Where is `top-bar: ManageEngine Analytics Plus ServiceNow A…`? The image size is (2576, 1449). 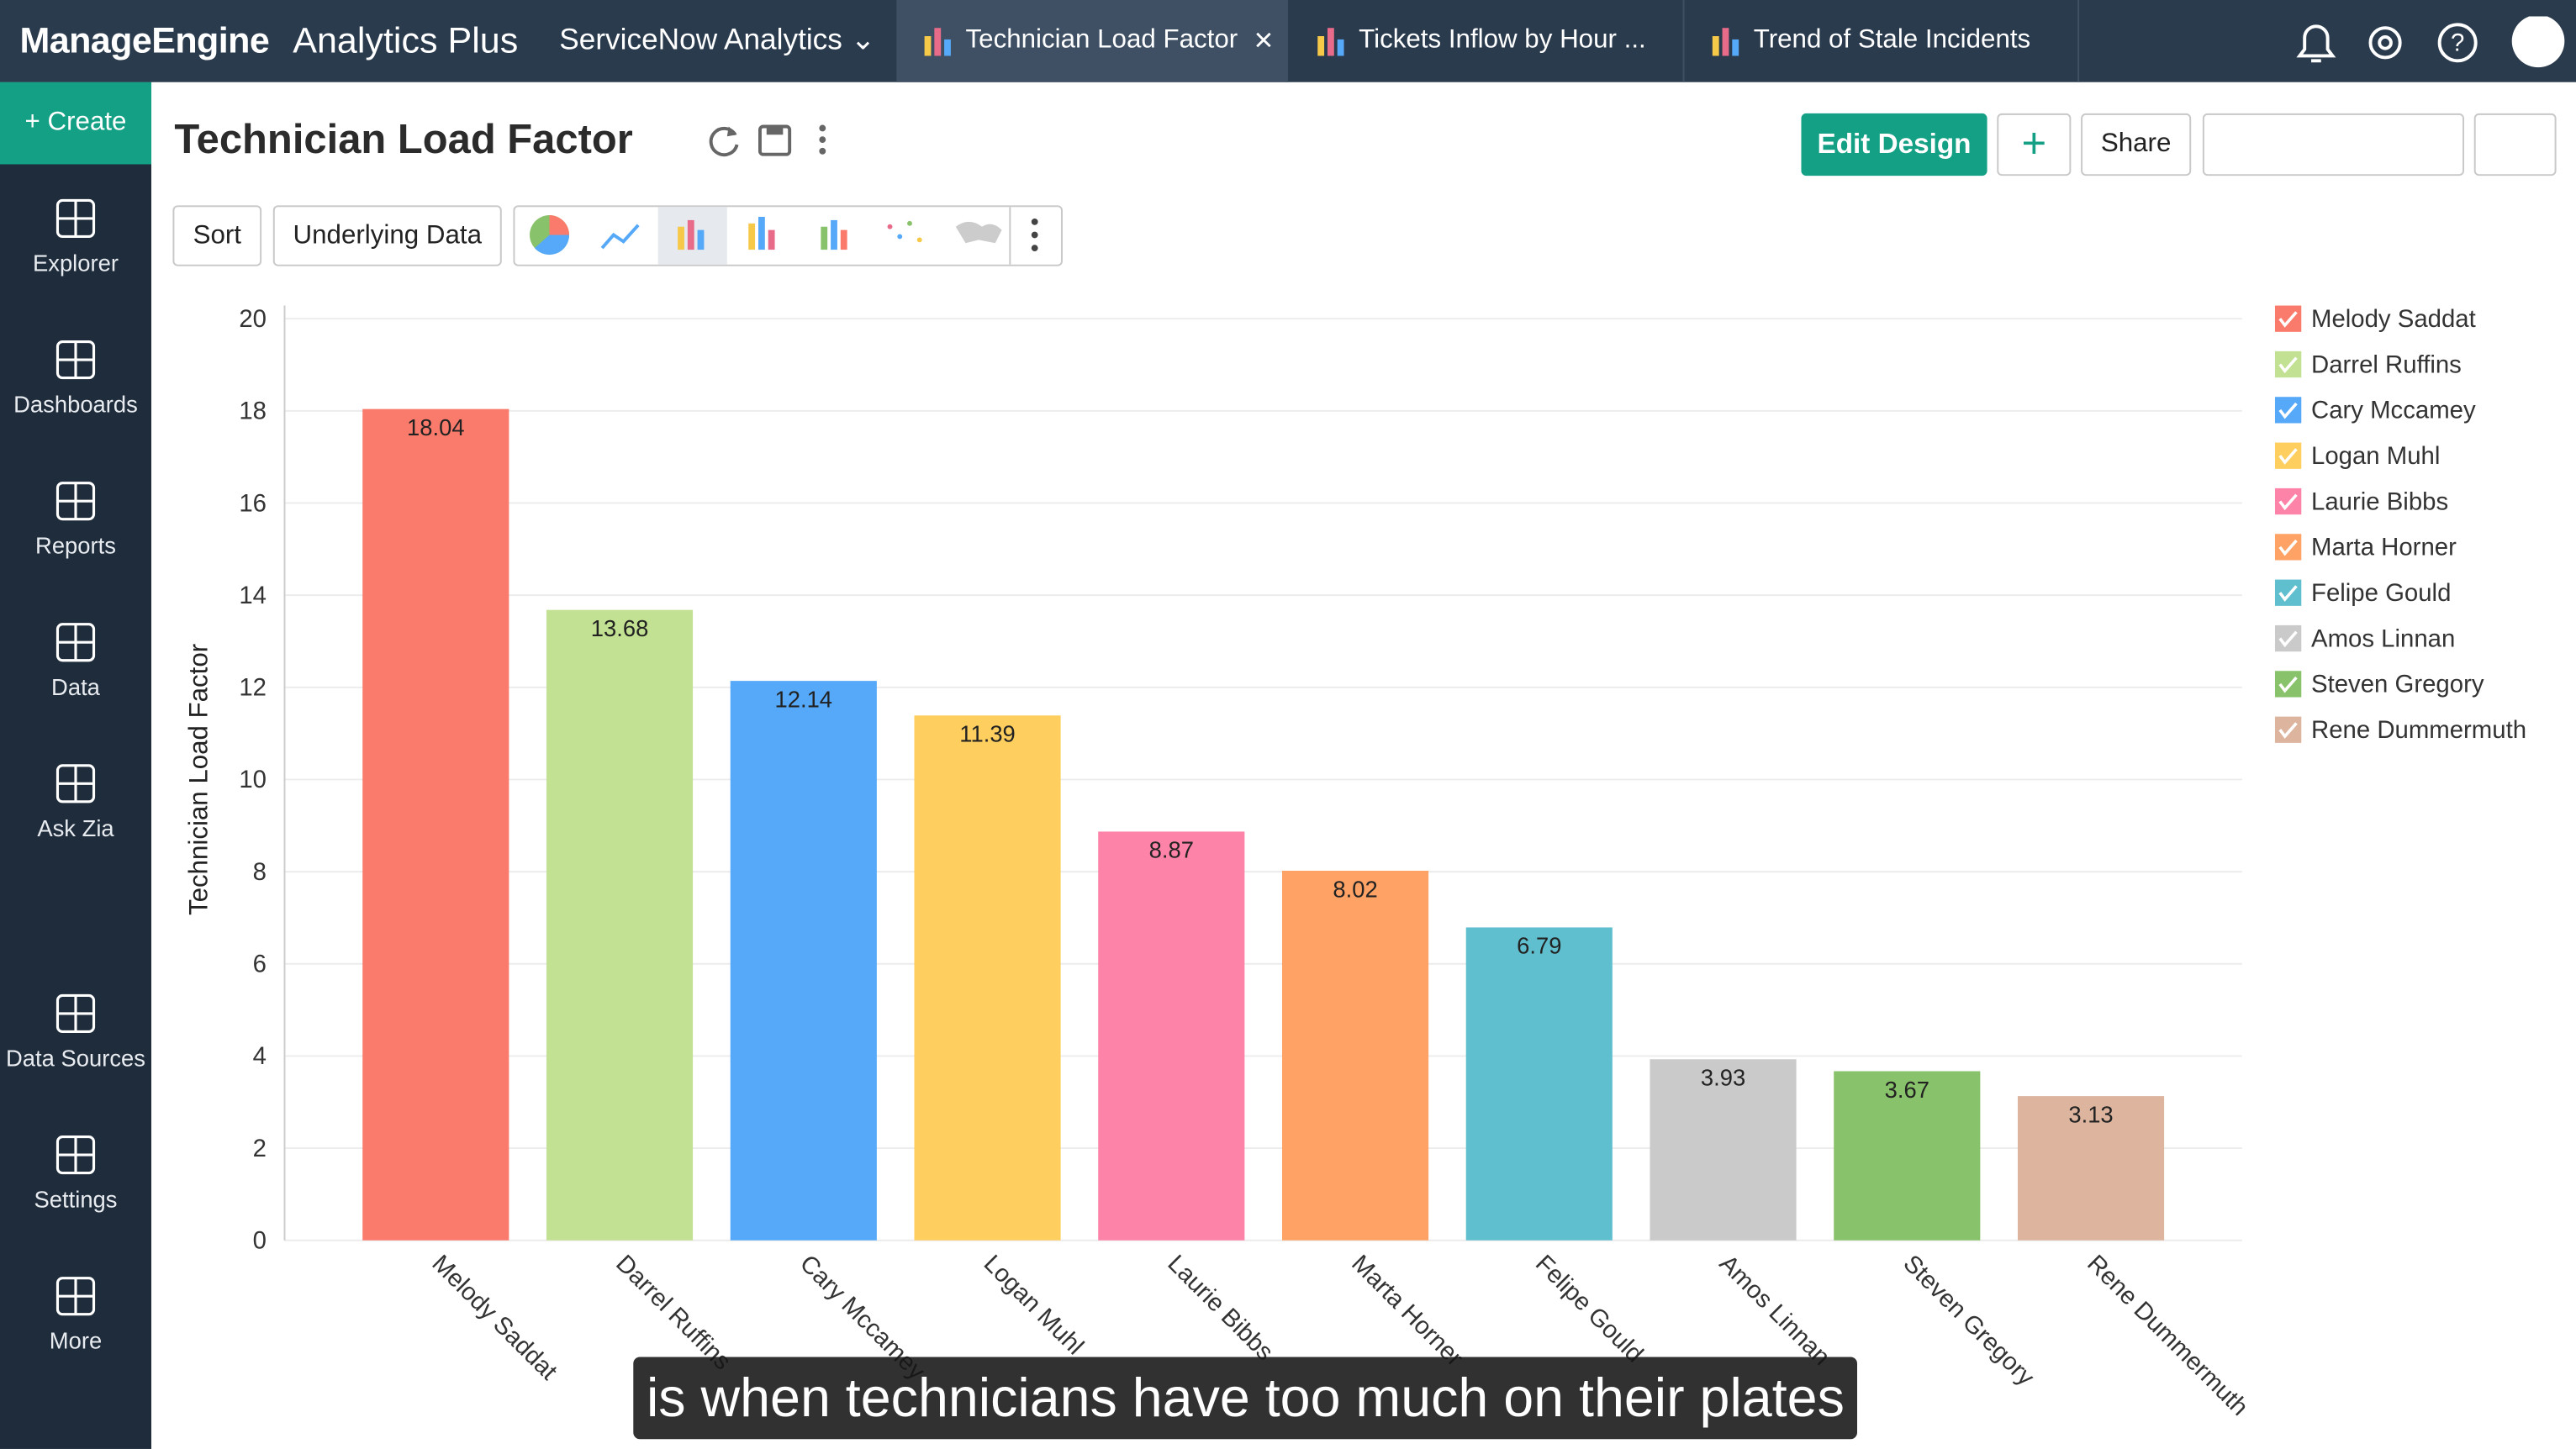 top-bar: ManageEngine Analytics Plus ServiceNow A… is located at coordinates (1288, 41).